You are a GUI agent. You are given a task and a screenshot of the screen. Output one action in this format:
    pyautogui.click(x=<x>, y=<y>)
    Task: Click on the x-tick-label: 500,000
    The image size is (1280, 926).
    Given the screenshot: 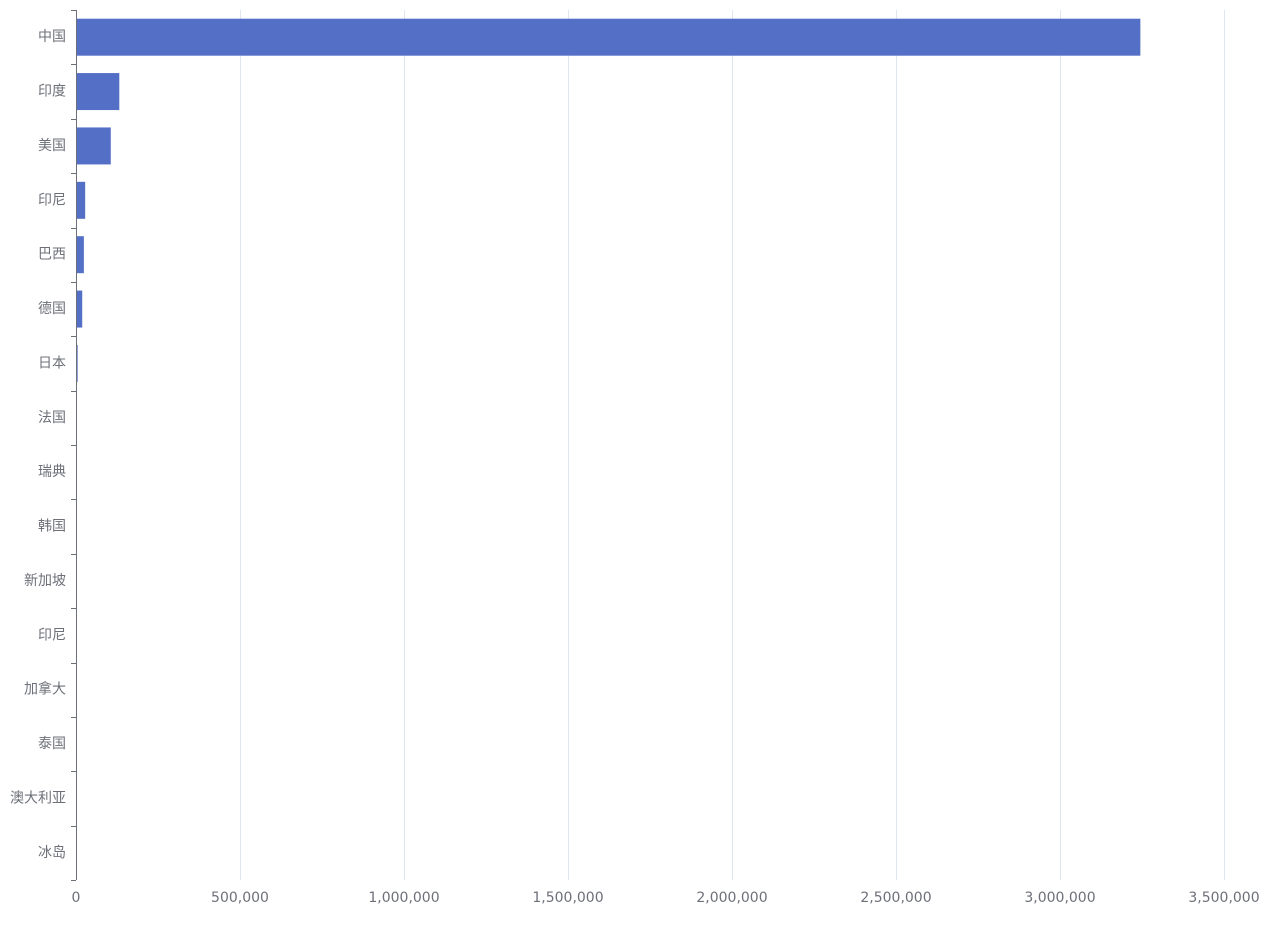 What is the action you would take?
    pyautogui.click(x=240, y=898)
    